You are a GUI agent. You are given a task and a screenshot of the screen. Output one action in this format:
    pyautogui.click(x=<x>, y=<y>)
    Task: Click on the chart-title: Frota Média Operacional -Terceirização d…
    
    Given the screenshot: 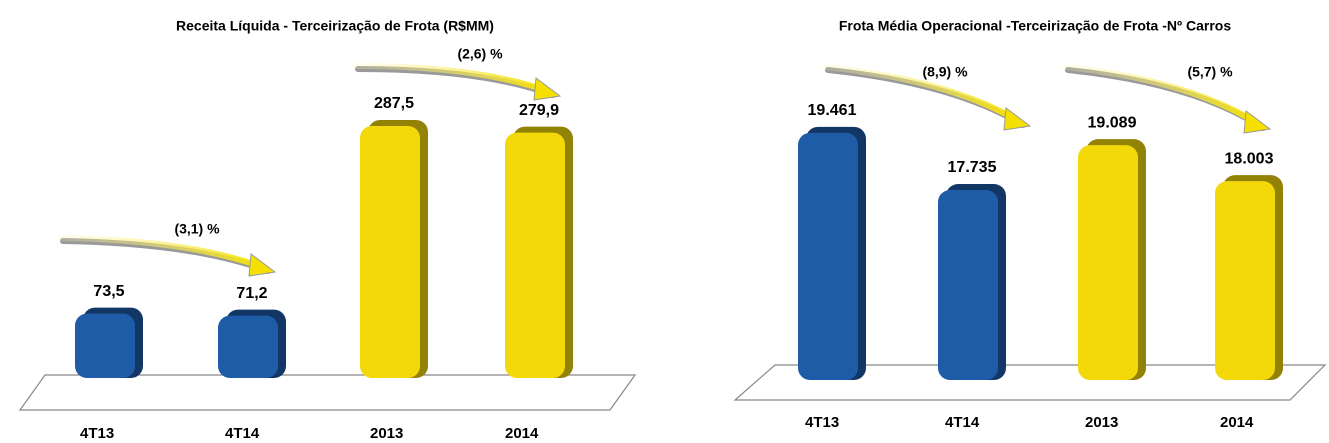 What is the action you would take?
    pyautogui.click(x=1035, y=26)
    